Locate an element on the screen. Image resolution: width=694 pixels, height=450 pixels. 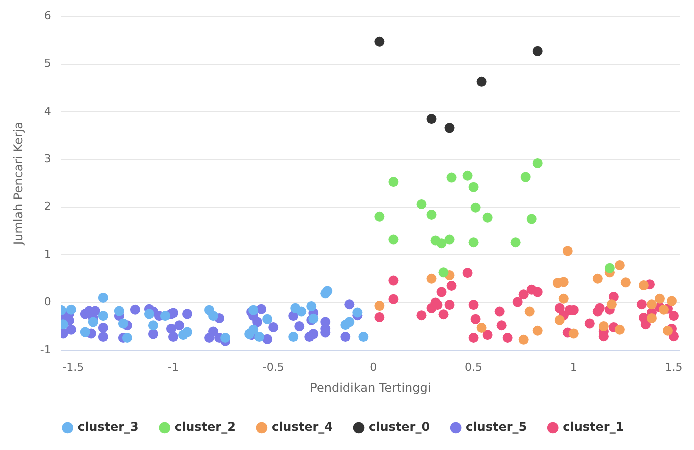
legend-label: cluster_4 is located at coordinates (303, 427).